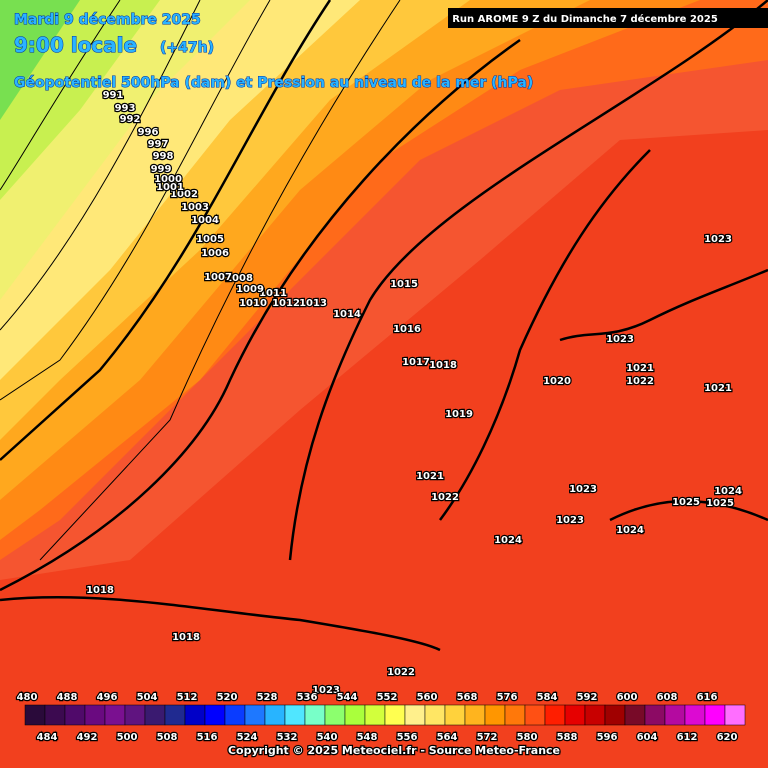 The image size is (768, 768). What do you see at coordinates (627, 697) in the screenshot?
I see `colorbar-label: 600` at bounding box center [627, 697].